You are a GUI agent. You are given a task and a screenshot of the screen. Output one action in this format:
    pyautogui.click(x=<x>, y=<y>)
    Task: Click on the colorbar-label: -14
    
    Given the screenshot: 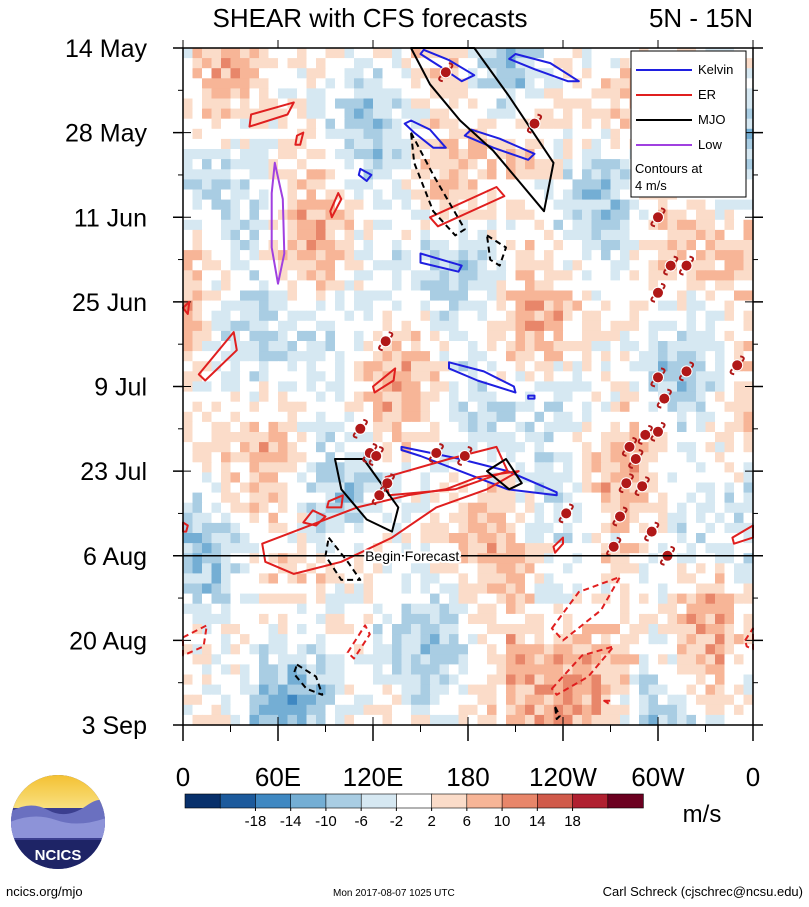 What is the action you would take?
    pyautogui.click(x=291, y=821)
    